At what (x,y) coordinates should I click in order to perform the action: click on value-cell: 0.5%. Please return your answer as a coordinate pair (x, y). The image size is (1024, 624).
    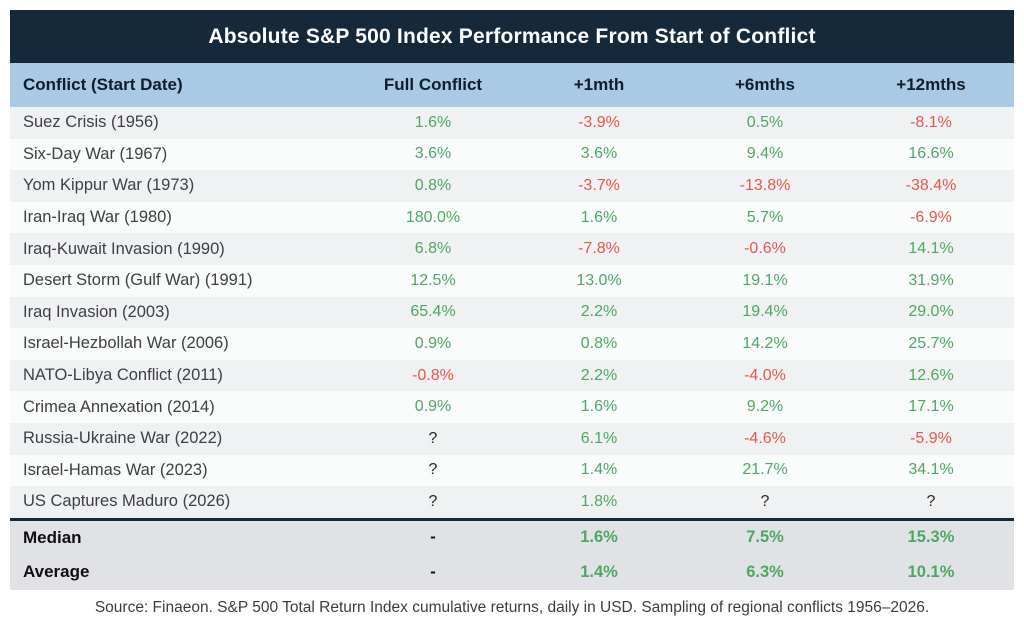
    Looking at the image, I should click on (765, 122).